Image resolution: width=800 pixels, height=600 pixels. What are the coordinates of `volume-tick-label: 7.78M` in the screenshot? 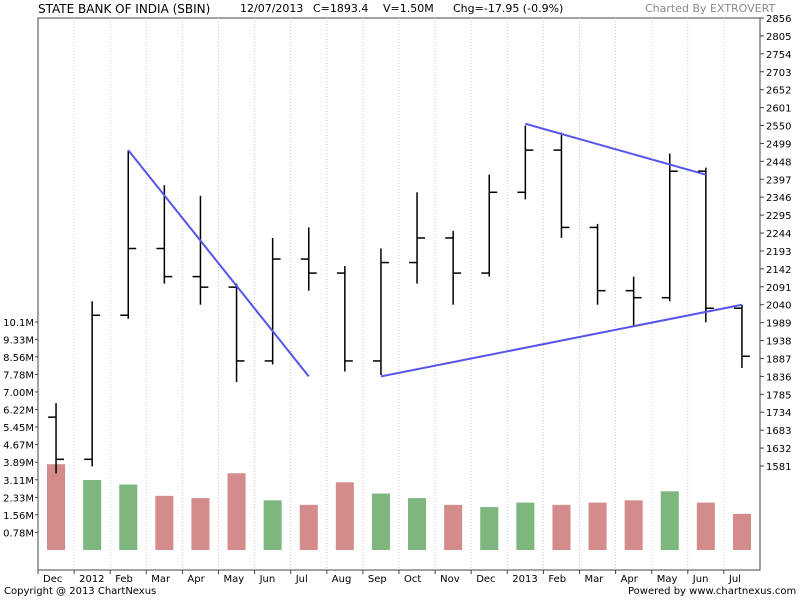 It's located at (18, 375).